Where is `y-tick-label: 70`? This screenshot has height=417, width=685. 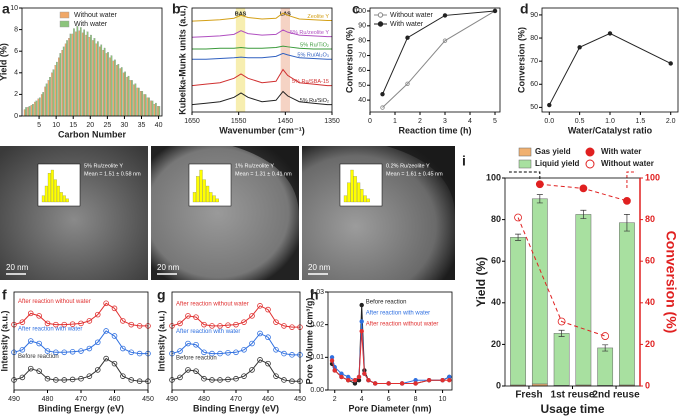
y-tick-label: 70 is located at coordinates (362, 55).